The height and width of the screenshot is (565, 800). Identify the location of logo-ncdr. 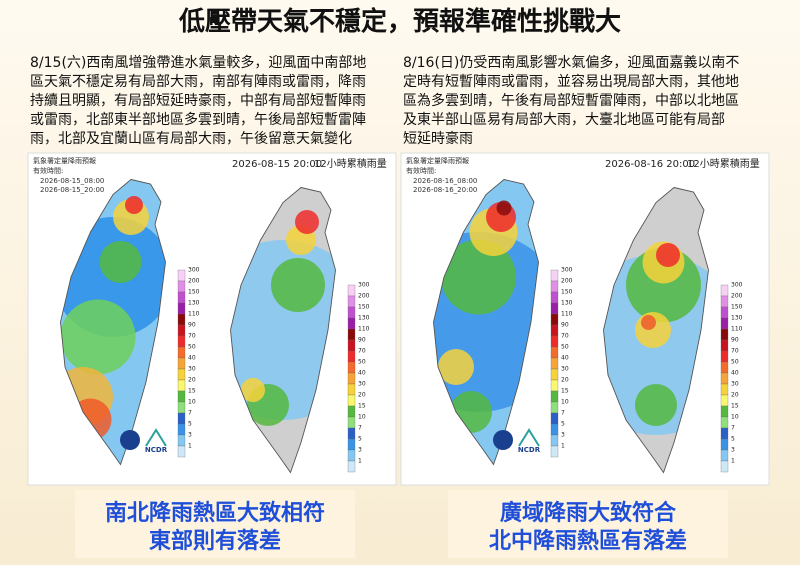
(156, 437).